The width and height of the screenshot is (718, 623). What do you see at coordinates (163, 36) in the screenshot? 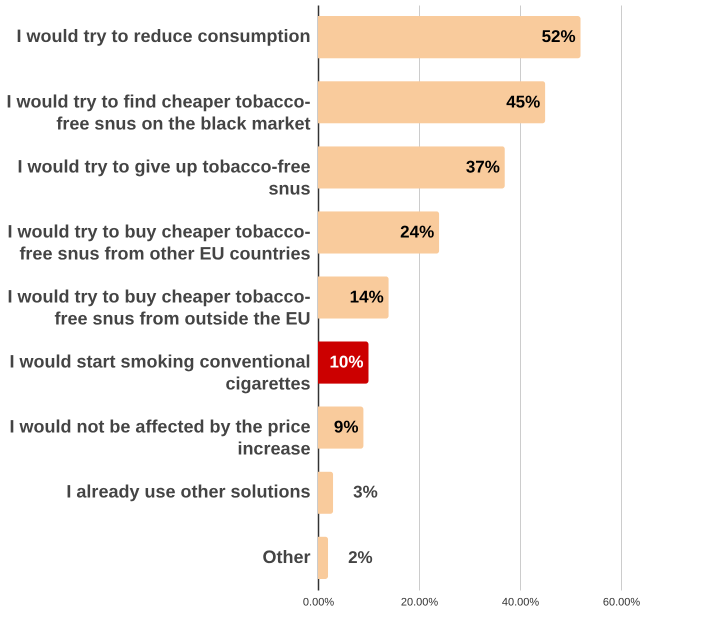
I see `y-tick-label: I would try to reduce consumption` at bounding box center [163, 36].